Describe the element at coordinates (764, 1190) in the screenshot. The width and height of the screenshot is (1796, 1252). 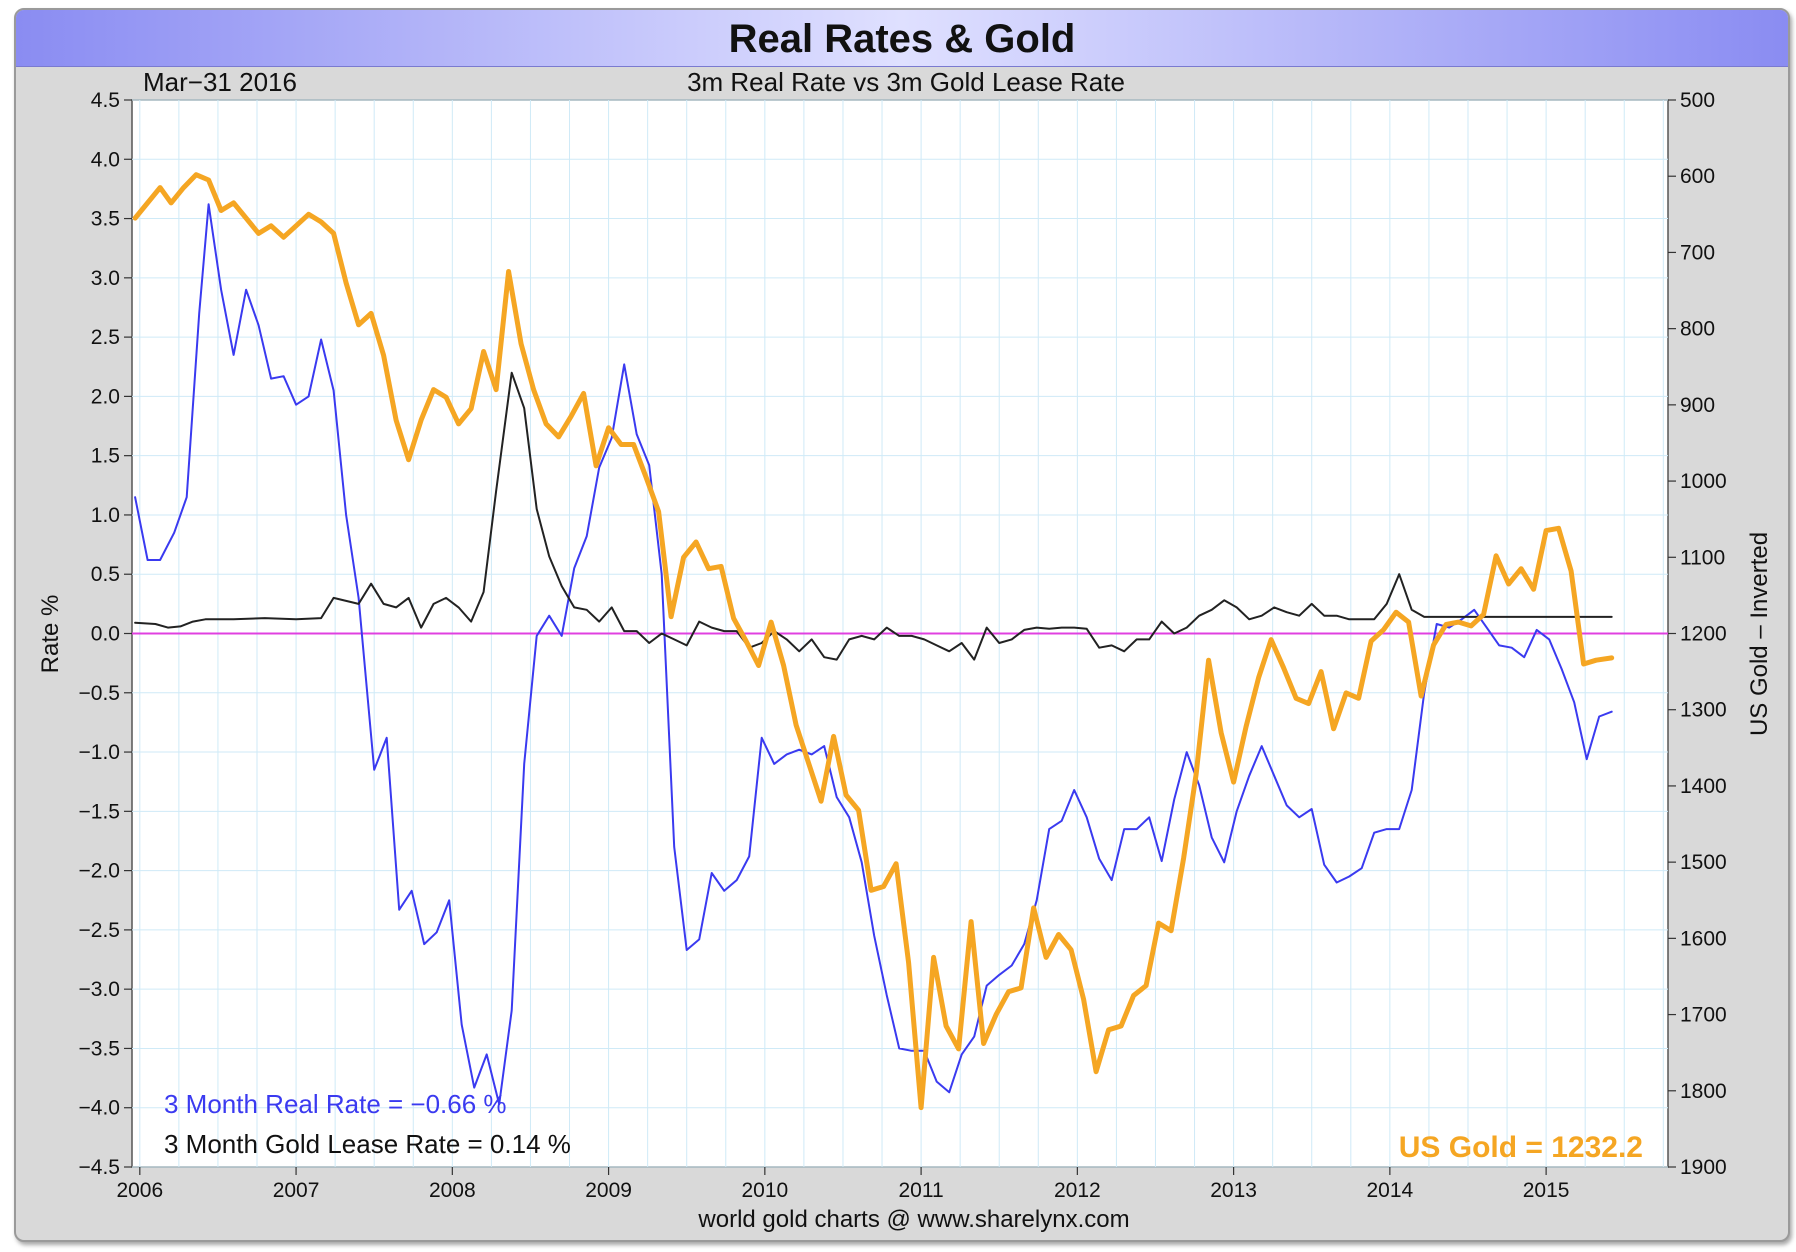
I see `x-tick-label: 2010` at that location.